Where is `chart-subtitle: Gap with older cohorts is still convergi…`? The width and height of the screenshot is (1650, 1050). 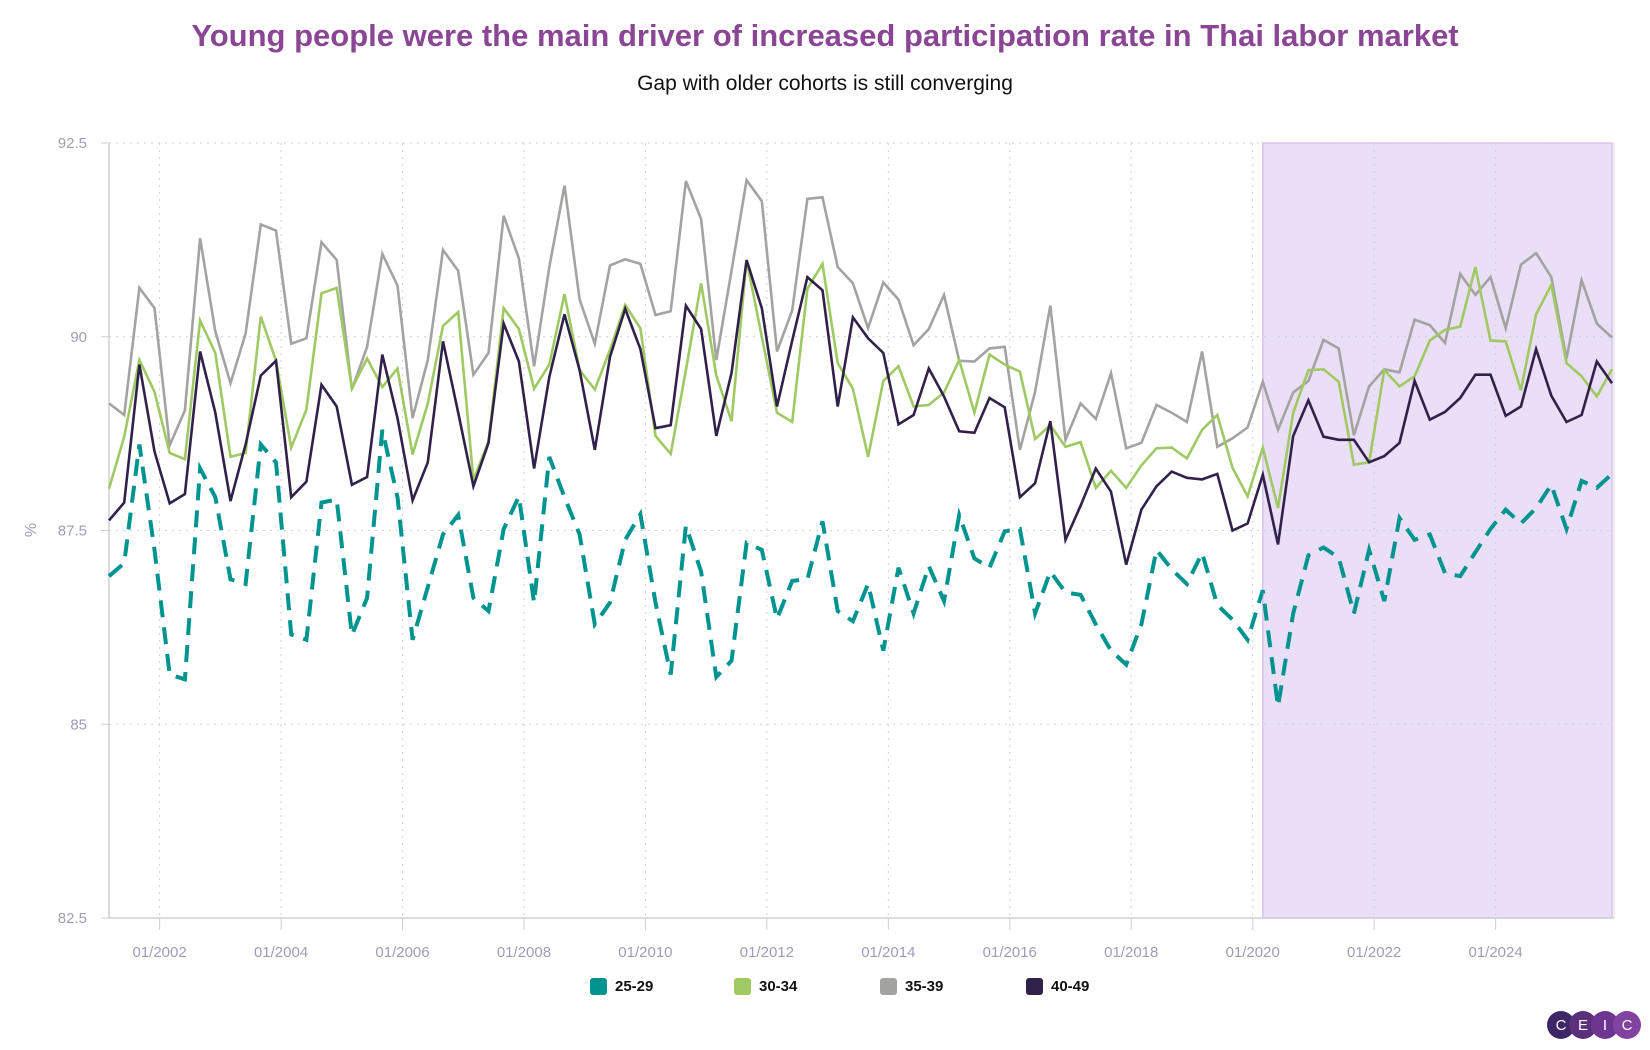
chart-subtitle: Gap with older cohorts is still convergi… is located at coordinates (825, 83).